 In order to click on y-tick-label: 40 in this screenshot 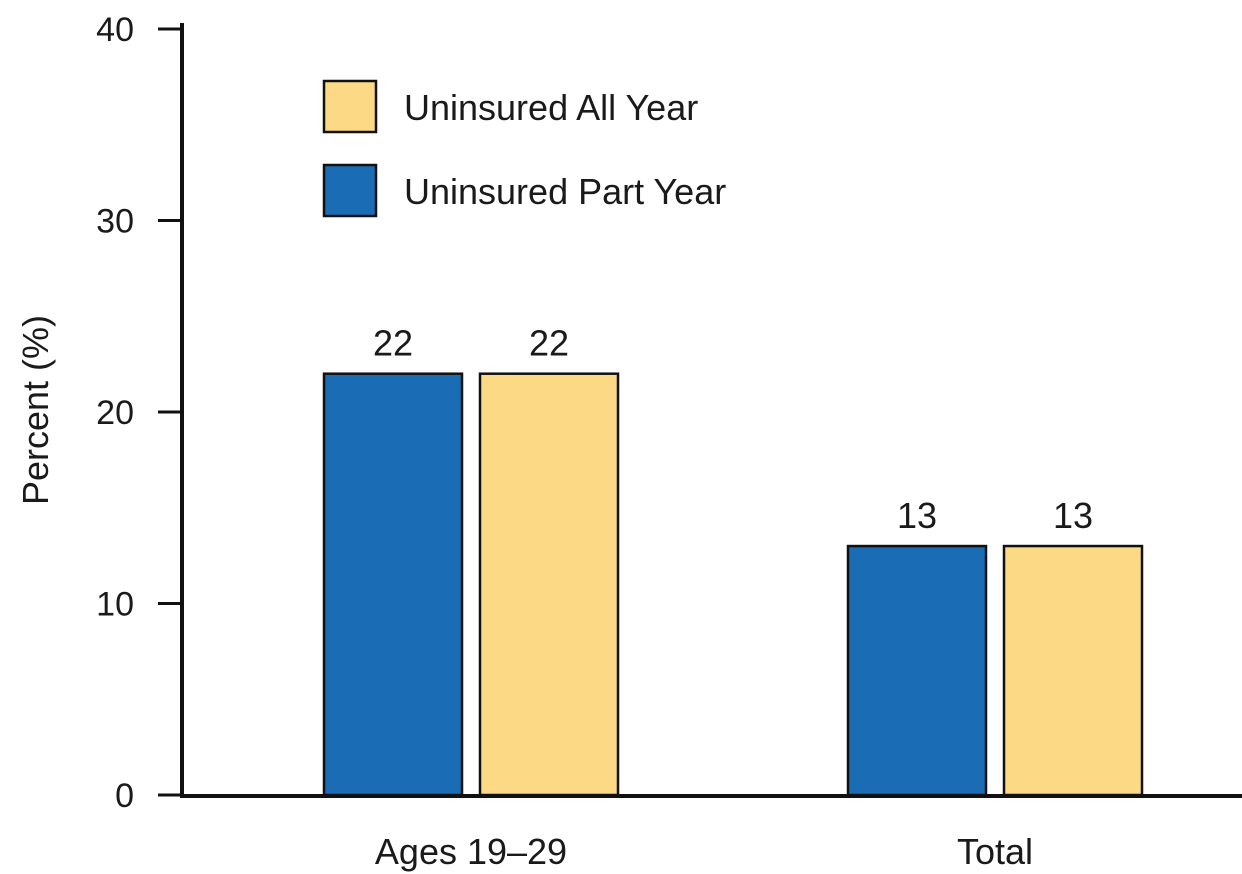, I will do `click(115, 30)`.